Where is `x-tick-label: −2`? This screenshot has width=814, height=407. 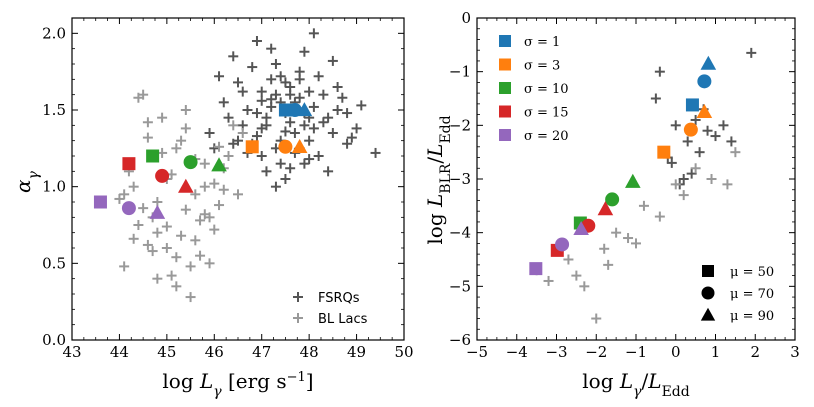 x-tick-label: −2 is located at coordinates (596, 352).